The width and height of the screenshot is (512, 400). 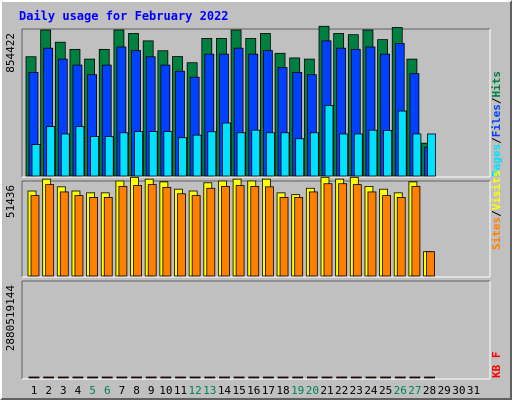 What do you see at coordinates (10, 201) in the screenshot?
I see `y-max-label: 51436` at bounding box center [10, 201].